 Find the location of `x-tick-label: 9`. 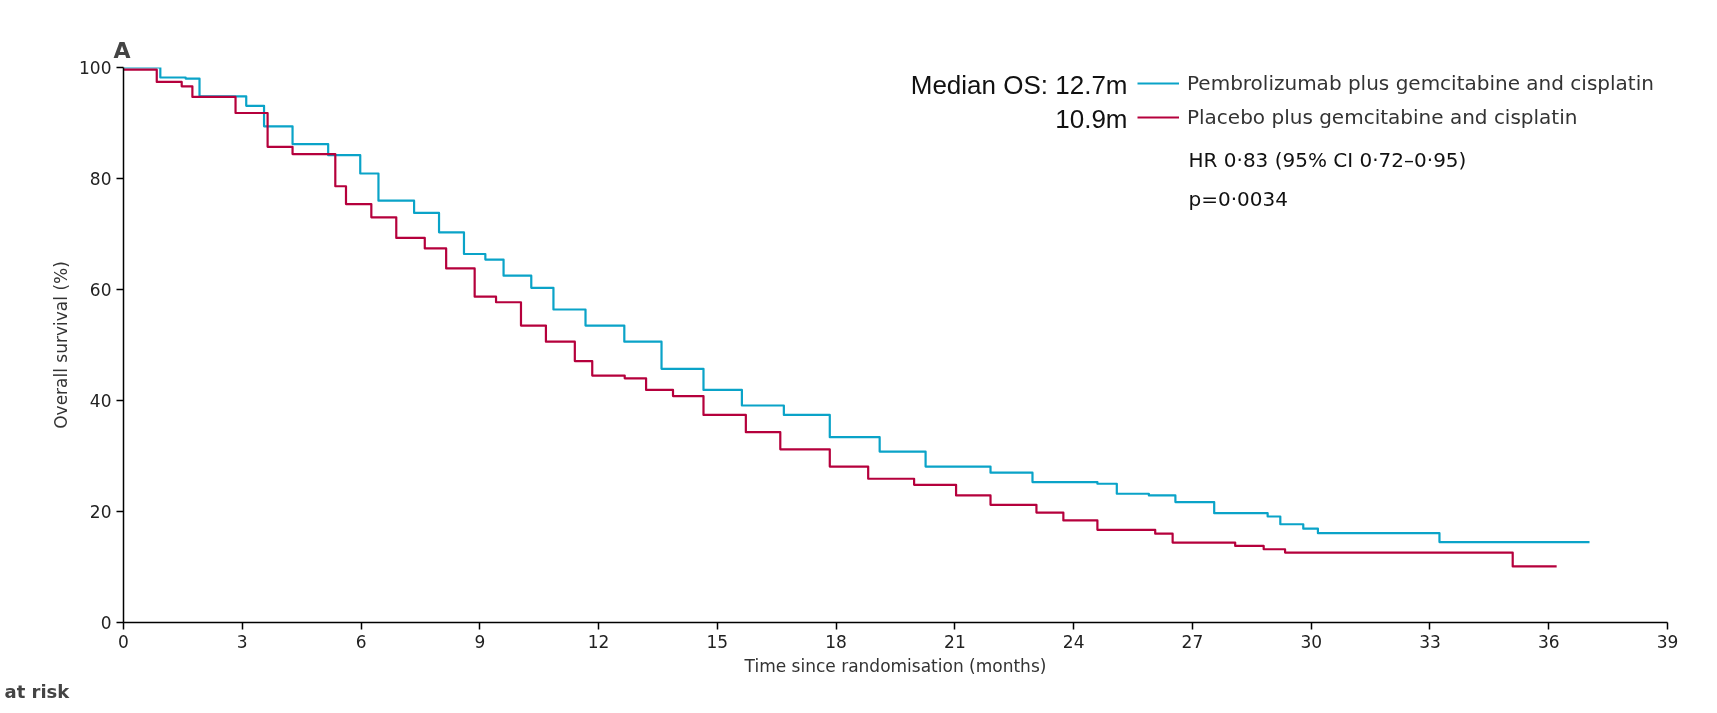

x-tick-label: 9 is located at coordinates (480, 641).